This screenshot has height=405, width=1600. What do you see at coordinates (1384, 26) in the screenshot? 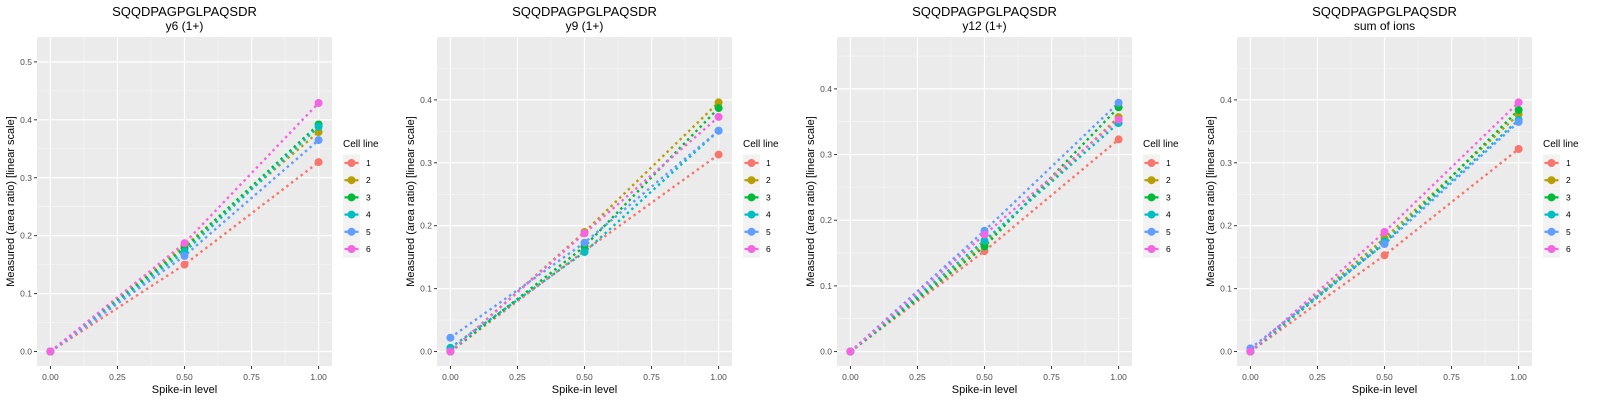
I see `chart-subtitle: sum of ions` at bounding box center [1384, 26].